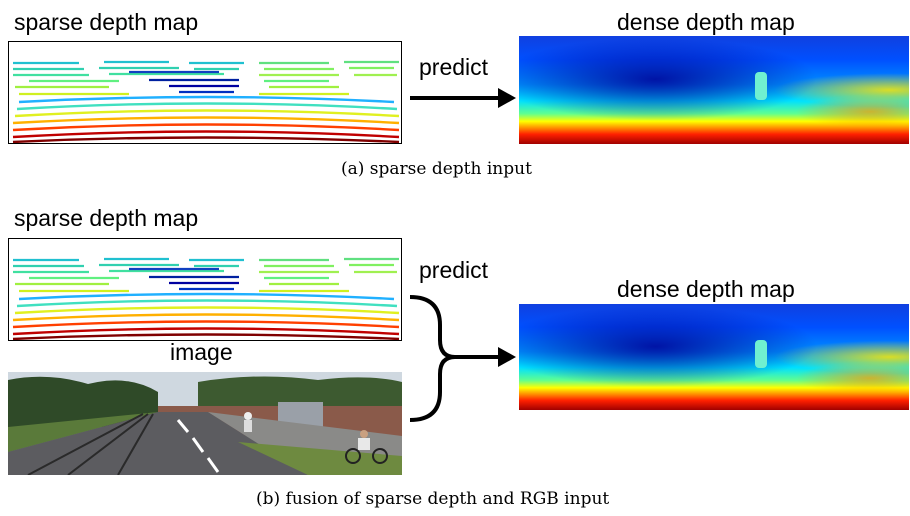 The image size is (910, 516). Describe the element at coordinates (706, 22) in the screenshot. I see `dense-depth-label-a: dense depth map` at that location.